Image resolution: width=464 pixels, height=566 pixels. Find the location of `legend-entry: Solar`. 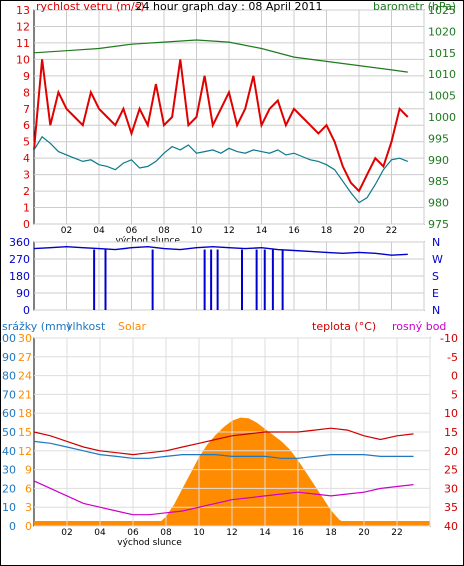

legend-entry: Solar is located at coordinates (132, 326).